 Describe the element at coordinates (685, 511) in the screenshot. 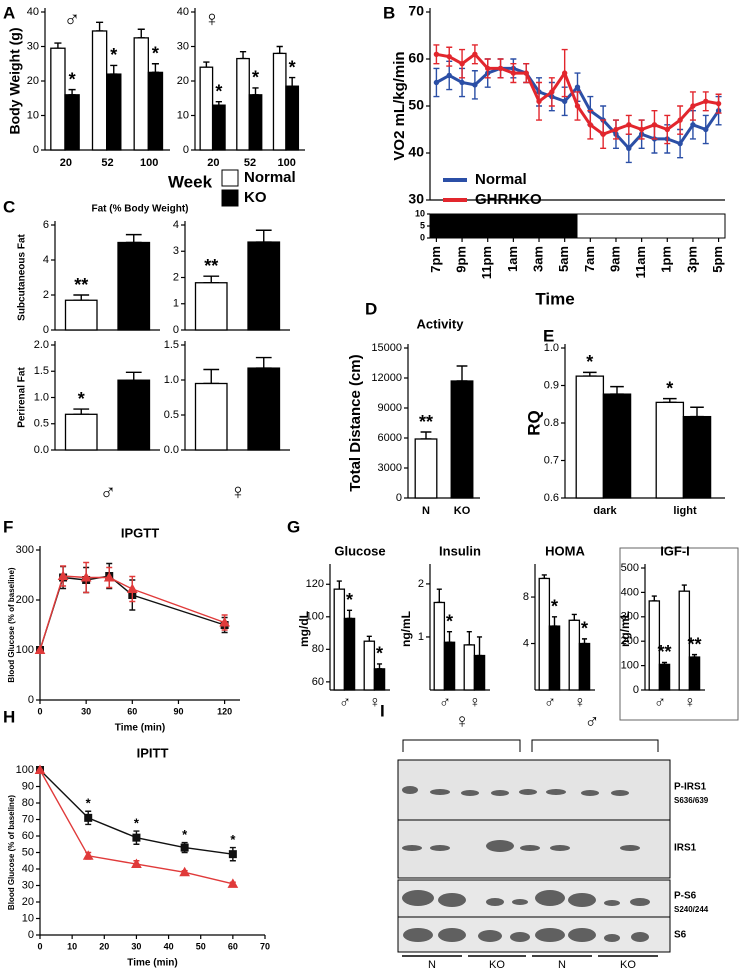

I see `x-tick-label: light` at that location.